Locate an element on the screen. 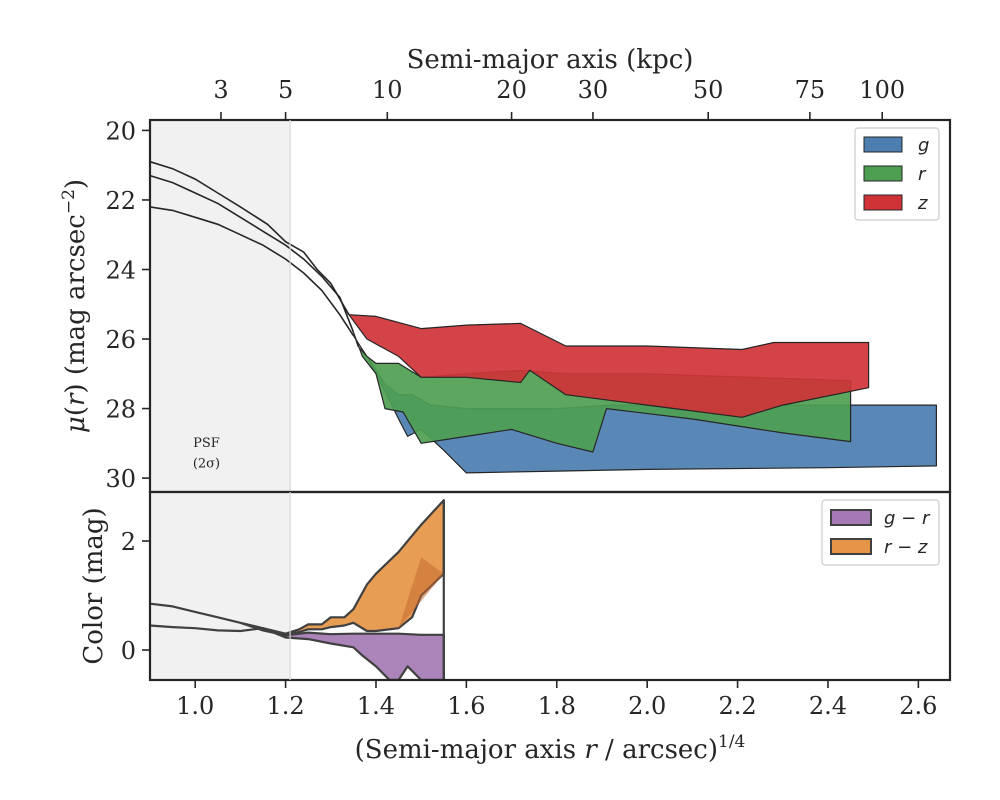 The height and width of the screenshot is (800, 1000). legend-label-g: g is located at coordinates (923, 145).